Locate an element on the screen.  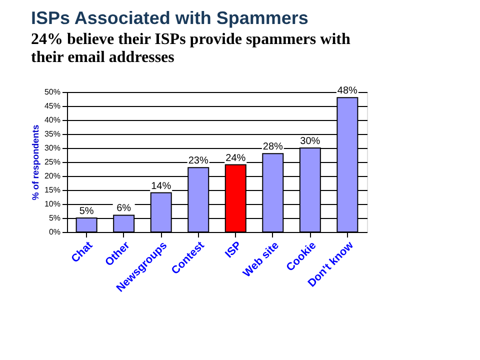
data-label: 5% is located at coordinates (86, 211).